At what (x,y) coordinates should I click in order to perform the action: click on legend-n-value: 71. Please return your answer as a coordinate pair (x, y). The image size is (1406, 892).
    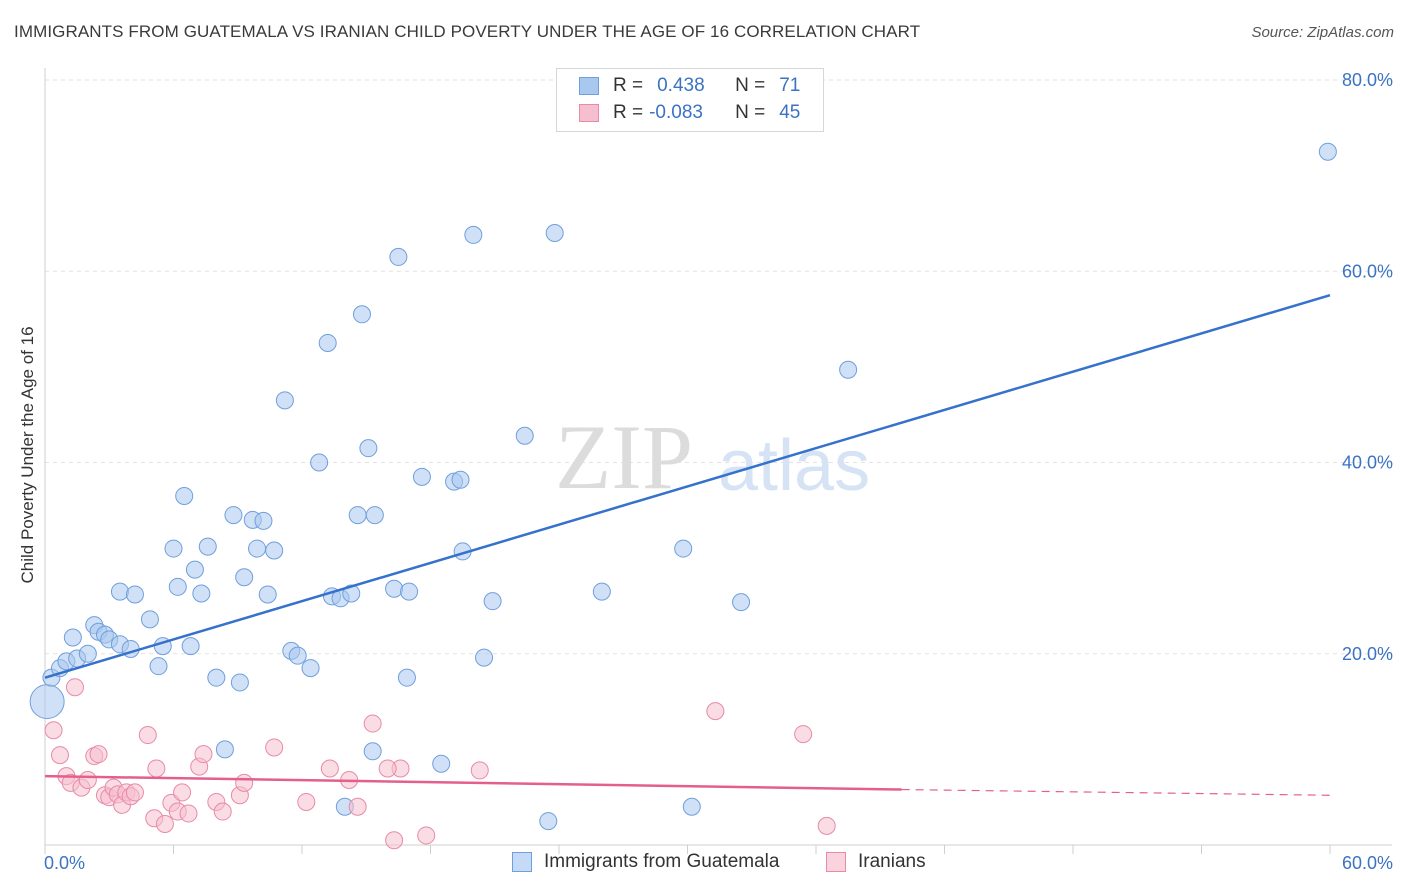
    Looking at the image, I should click on (790, 85).